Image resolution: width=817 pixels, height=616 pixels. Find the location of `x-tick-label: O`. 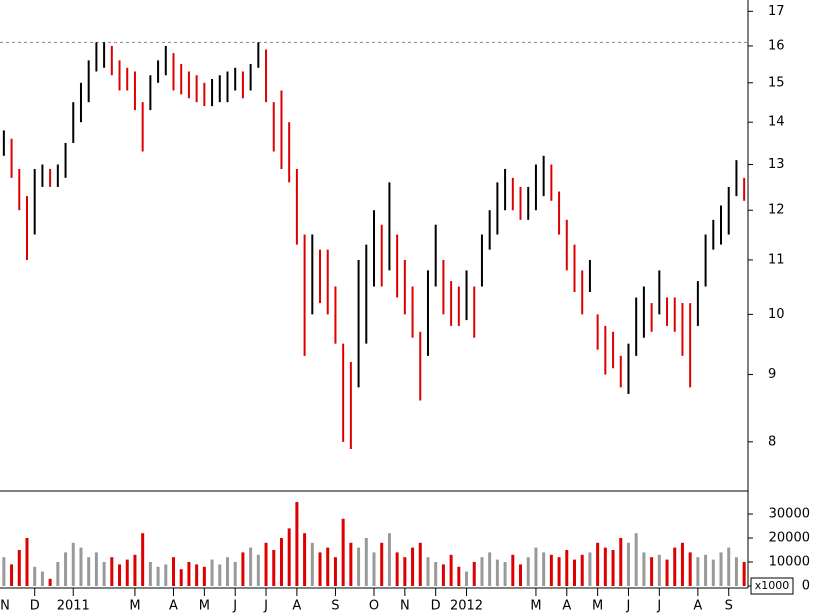

x-tick-label: O is located at coordinates (374, 606).